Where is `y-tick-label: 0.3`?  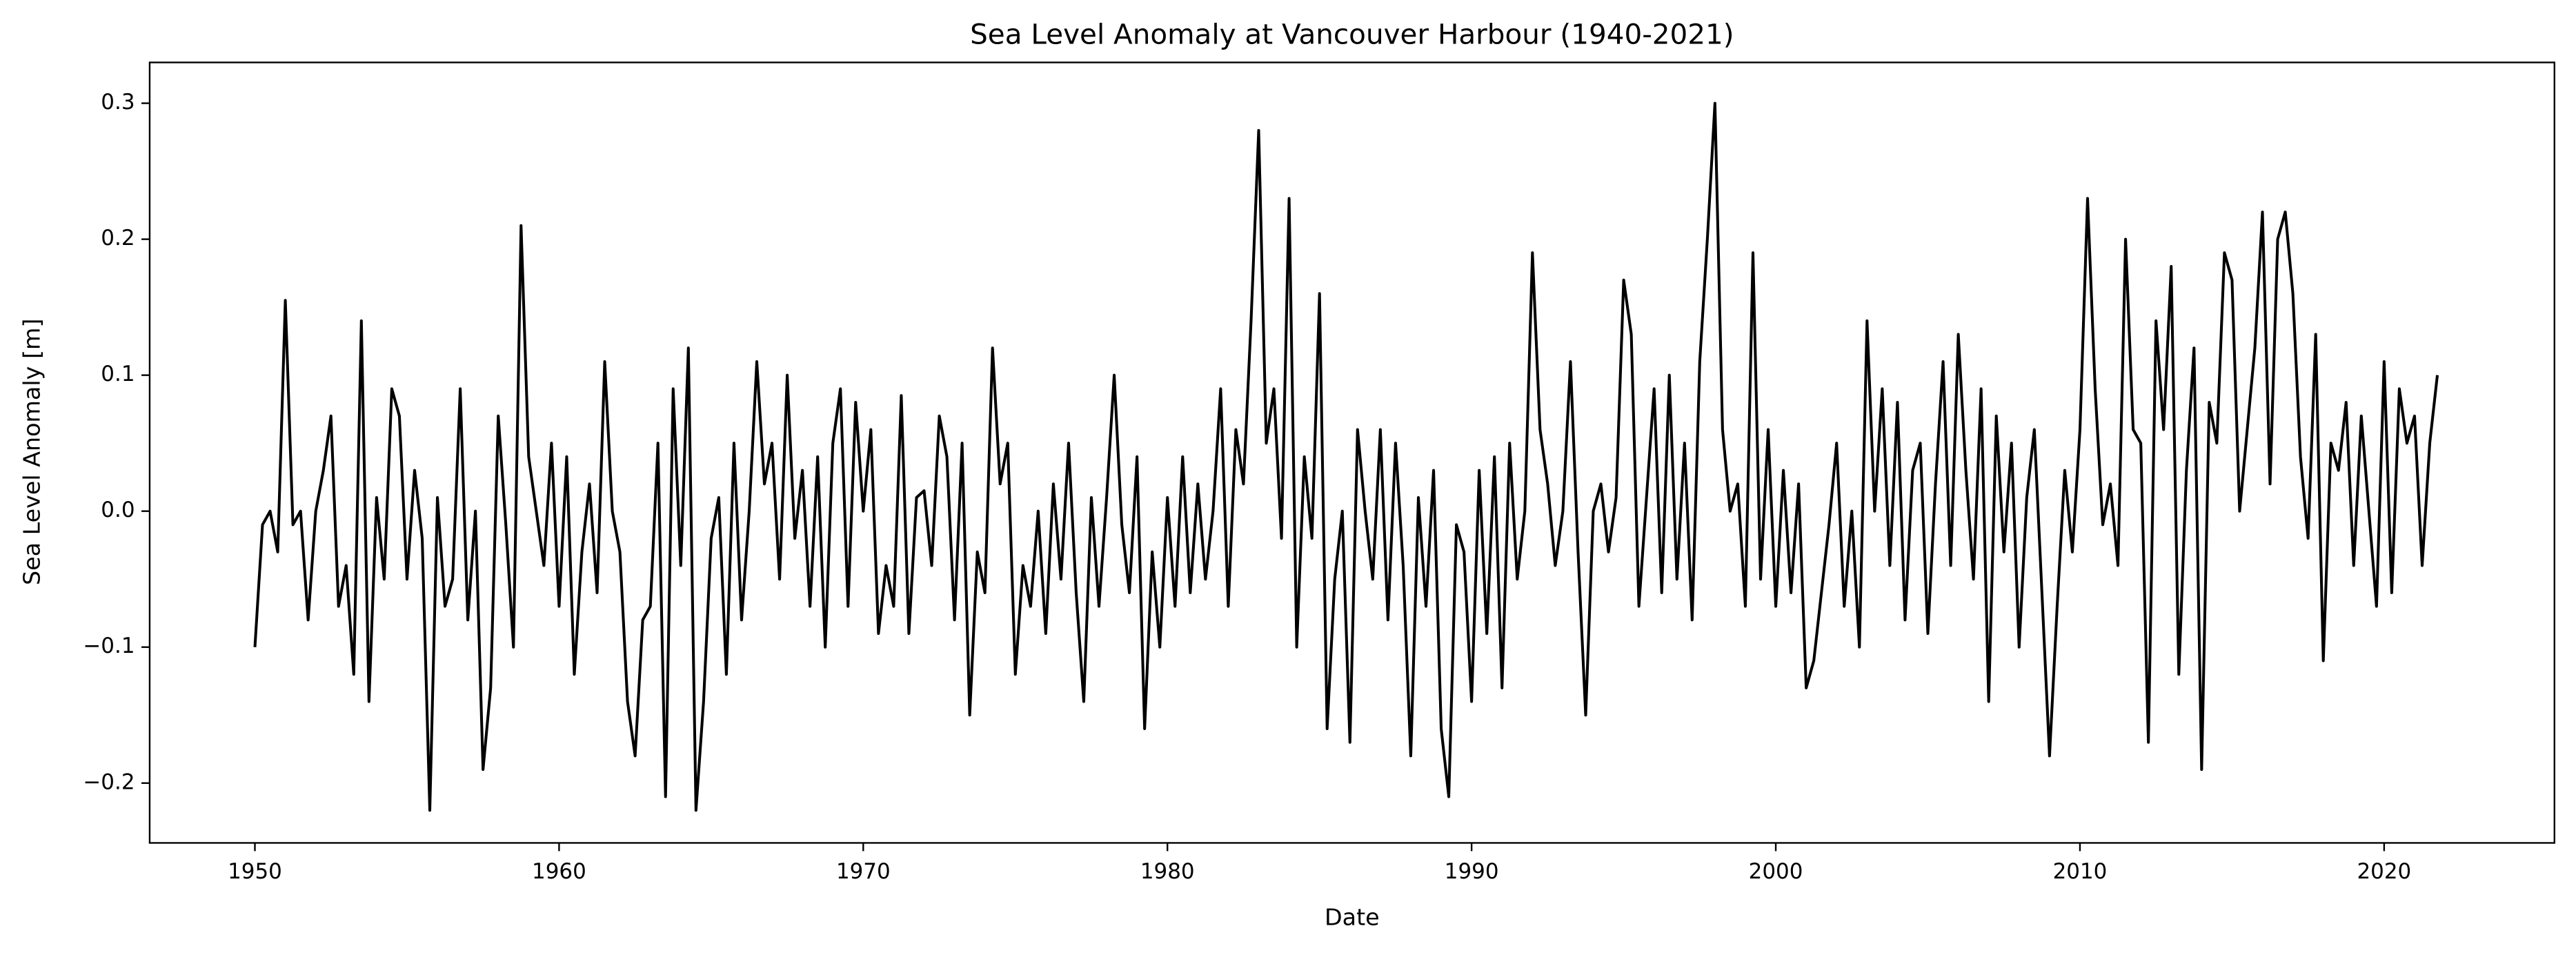
y-tick-label: 0.3 is located at coordinates (118, 102).